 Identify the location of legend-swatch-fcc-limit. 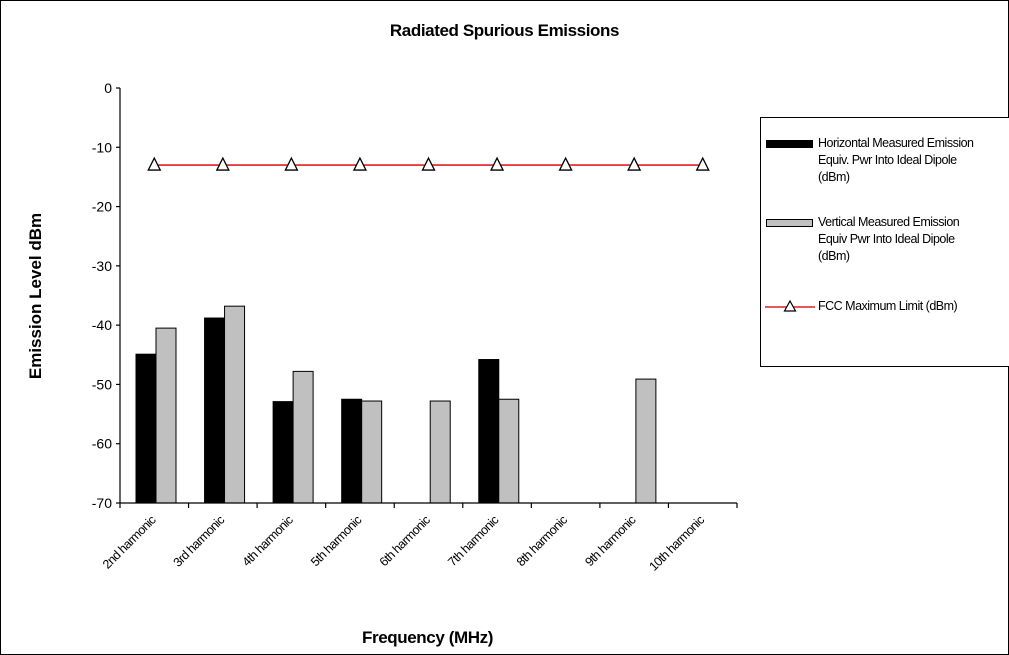
(790, 305).